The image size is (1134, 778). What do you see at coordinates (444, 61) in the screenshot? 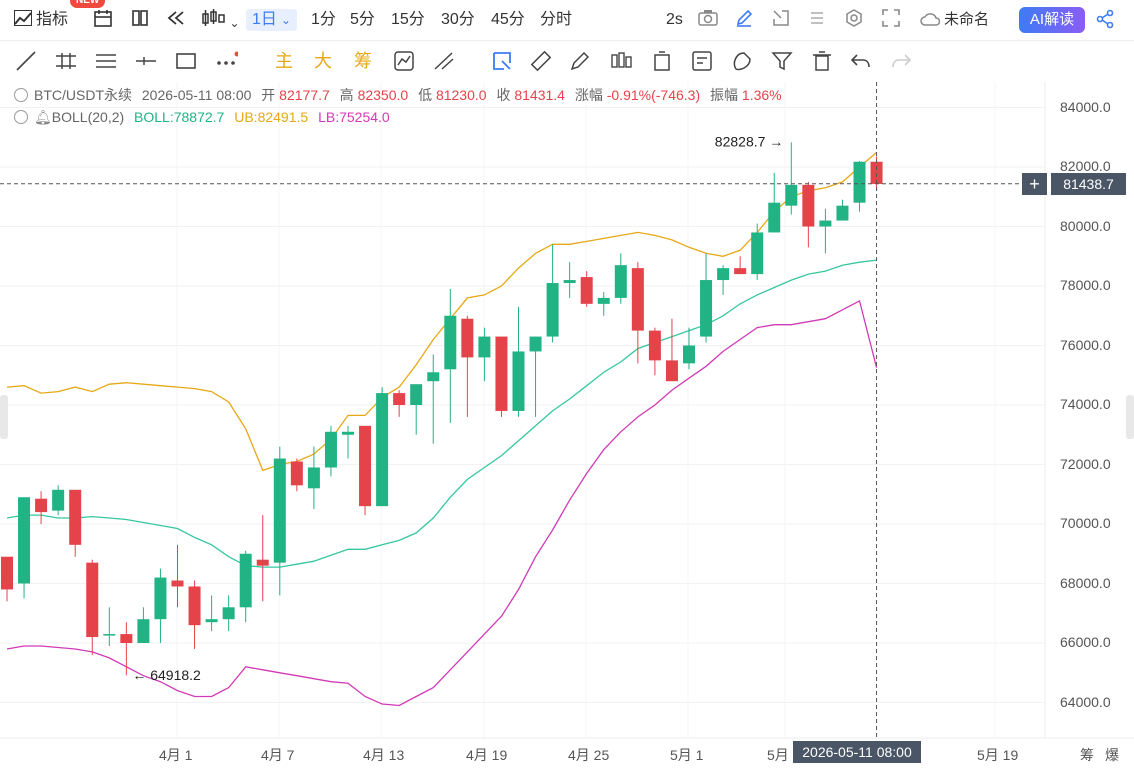
I see `trend-draw-icon` at bounding box center [444, 61].